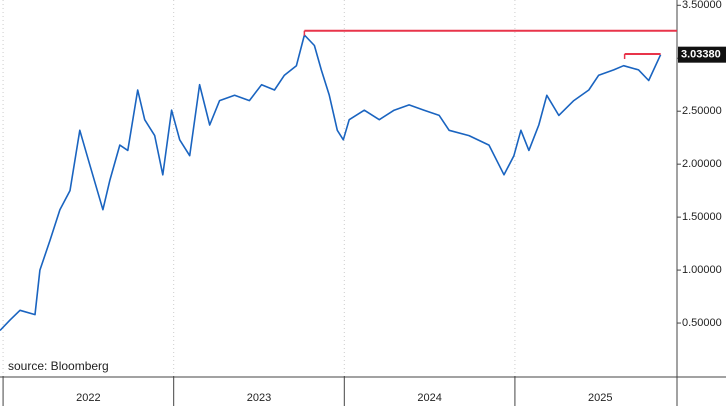 This screenshot has width=726, height=406. Describe the element at coordinates (702, 217) in the screenshot. I see `y-tick-label: 1.50000` at that location.